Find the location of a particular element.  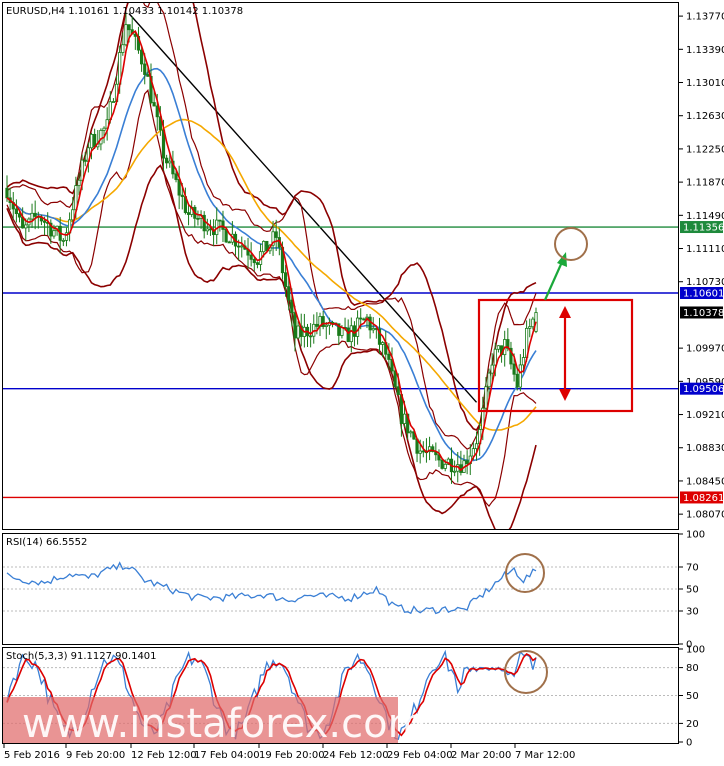

price-tick-label: 1.11490 is located at coordinates (705, 216).